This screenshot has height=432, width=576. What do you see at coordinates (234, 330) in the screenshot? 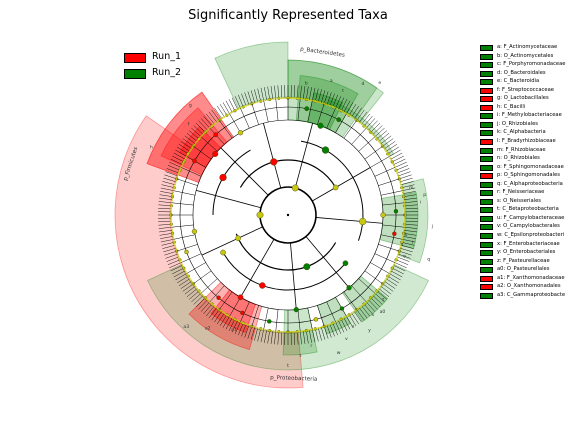
I see `sector-letter: a1` at bounding box center [234, 330].